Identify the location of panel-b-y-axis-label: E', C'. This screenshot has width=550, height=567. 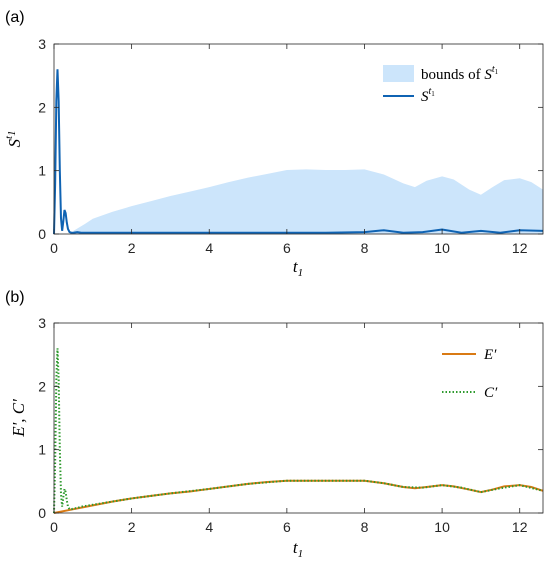
(18, 418).